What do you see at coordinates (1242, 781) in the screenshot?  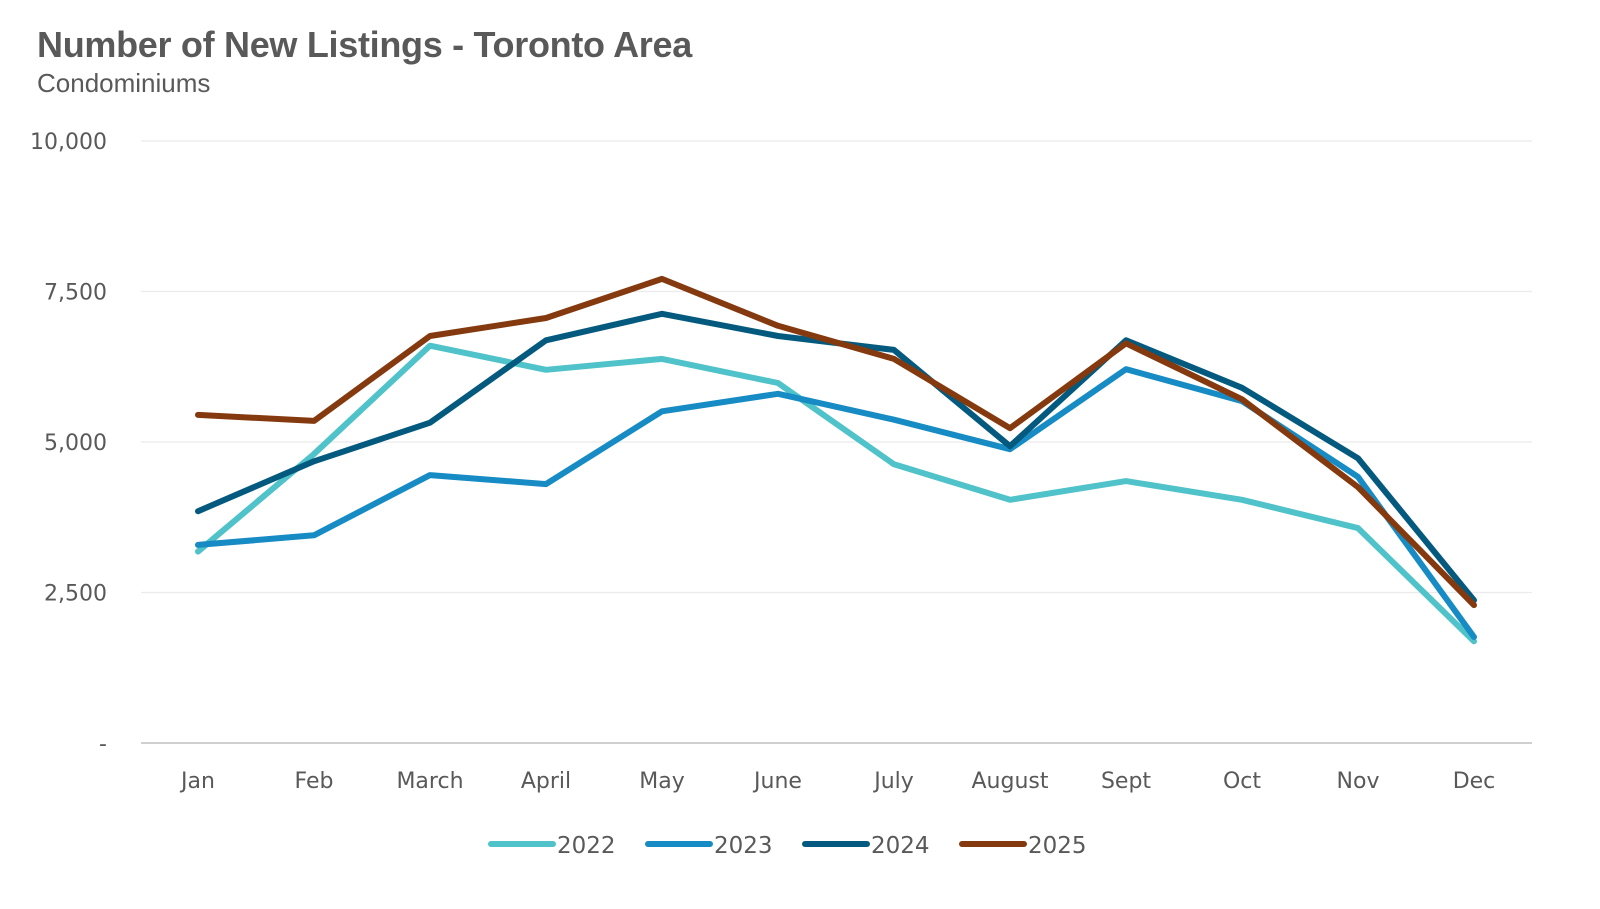 I see `x-tick-label: Oct` at bounding box center [1242, 781].